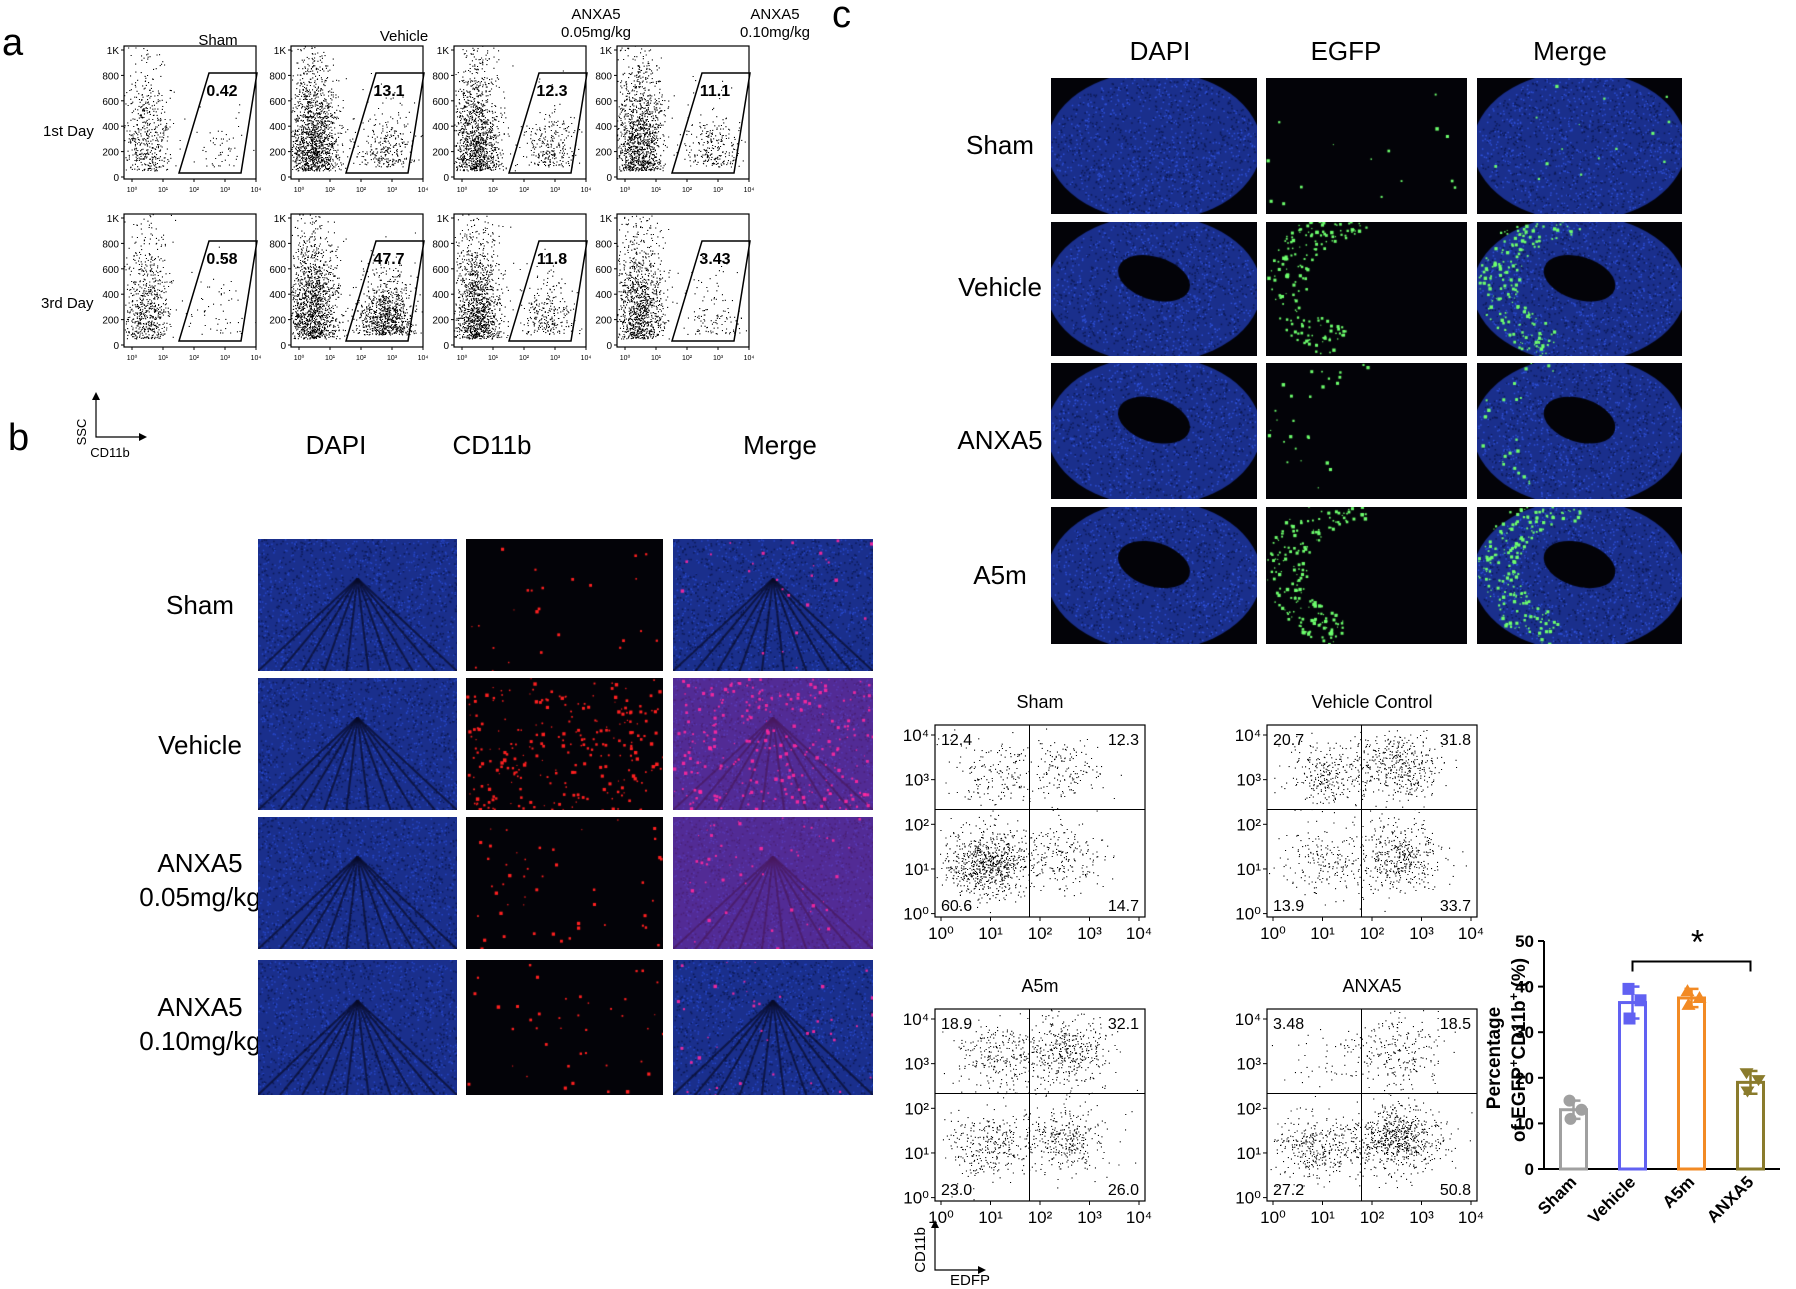 Image resolution: width=1796 pixels, height=1289 pixels. What do you see at coordinates (221, 91) in the screenshot?
I see `gate-value: 0.42` at bounding box center [221, 91].